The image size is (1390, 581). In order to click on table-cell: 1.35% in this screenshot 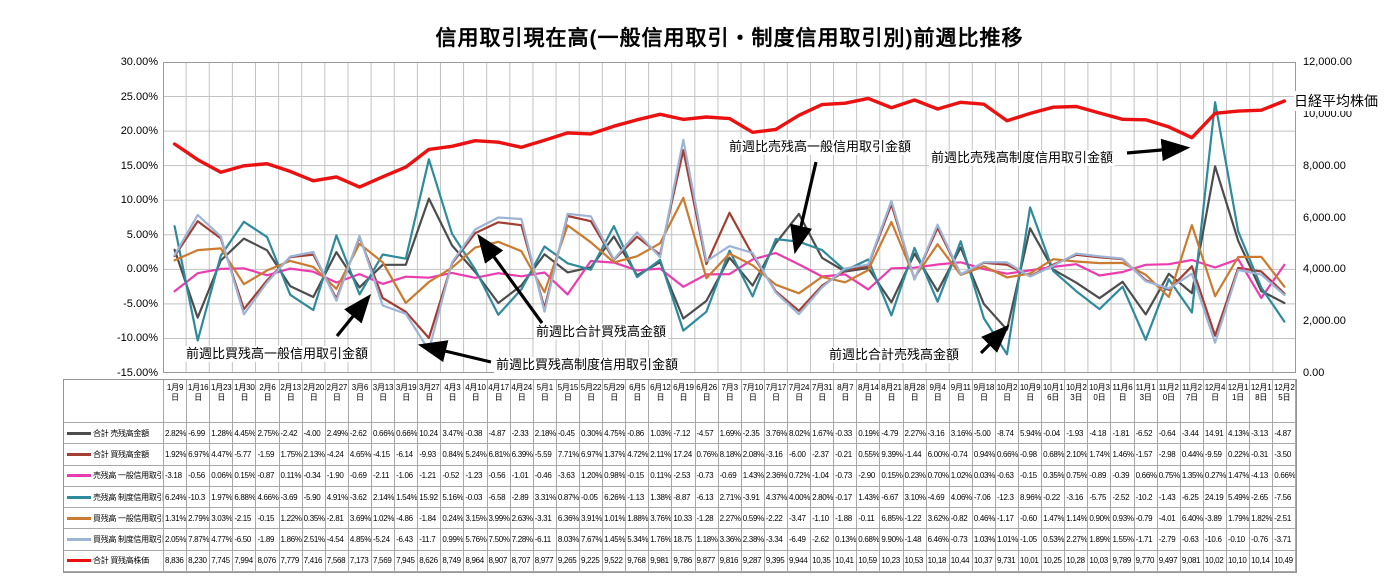, I will do `click(1192, 476)`.